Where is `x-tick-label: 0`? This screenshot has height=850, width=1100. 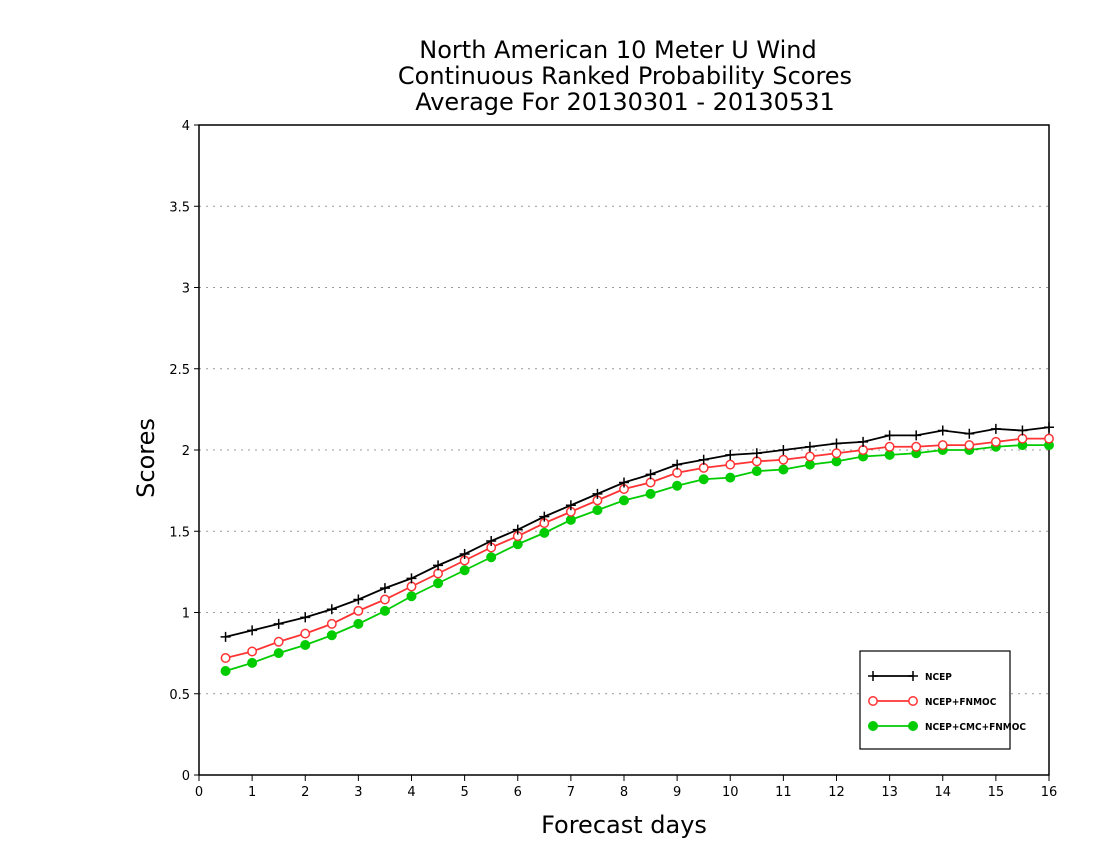
x-tick-label: 0 is located at coordinates (199, 792).